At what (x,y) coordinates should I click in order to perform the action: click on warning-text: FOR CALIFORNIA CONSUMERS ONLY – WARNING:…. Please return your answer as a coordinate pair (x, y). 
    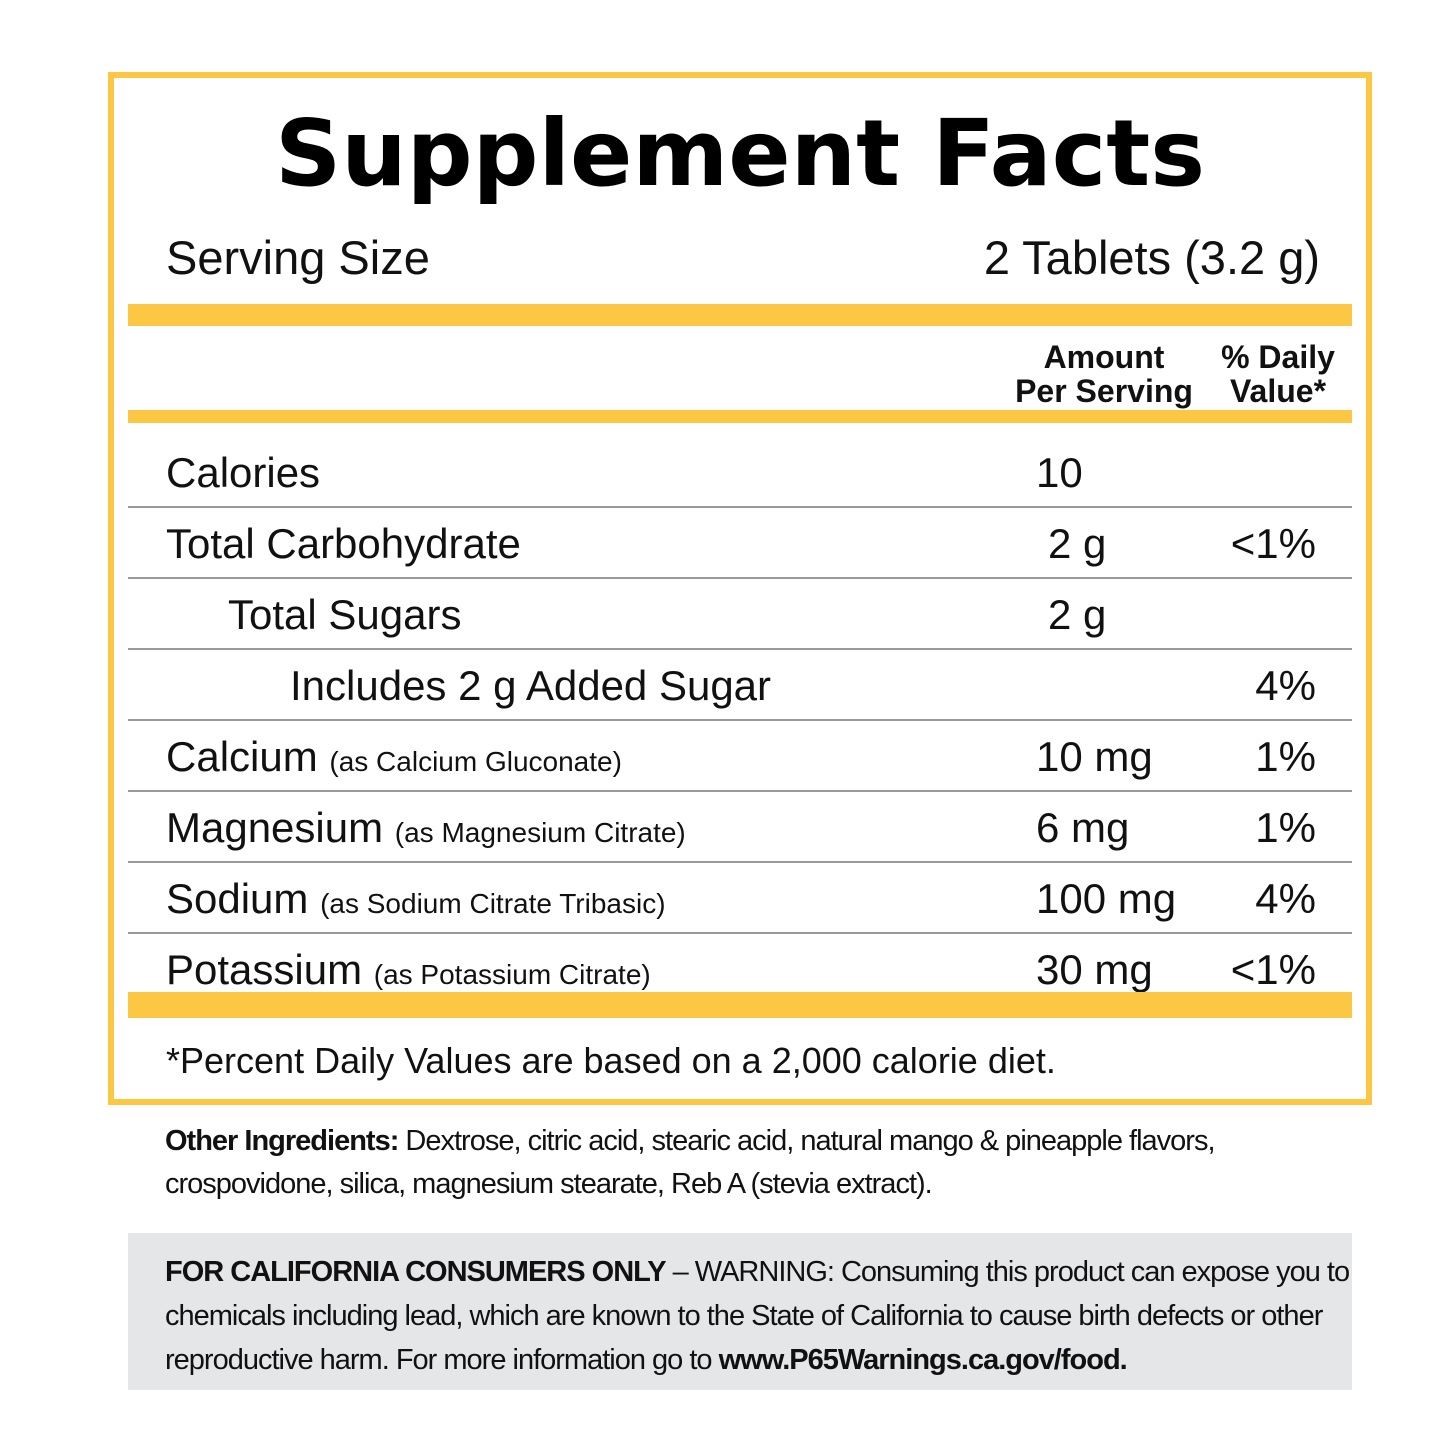
    Looking at the image, I should click on (760, 1316).